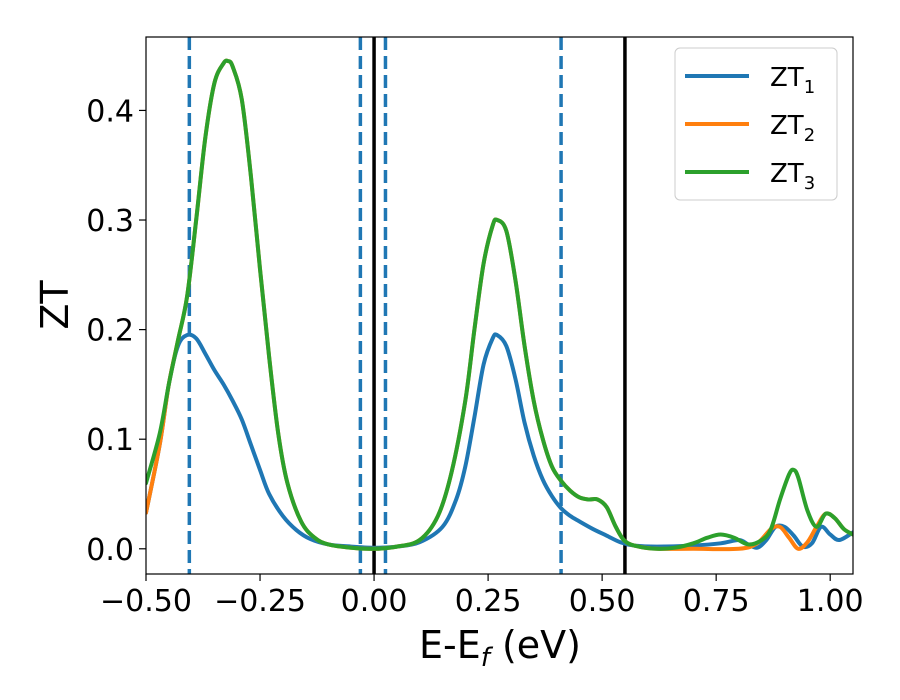 This screenshot has width=900, height=700. What do you see at coordinates (830, 601) in the screenshot?
I see `x-tick-label: 1.00` at bounding box center [830, 601].